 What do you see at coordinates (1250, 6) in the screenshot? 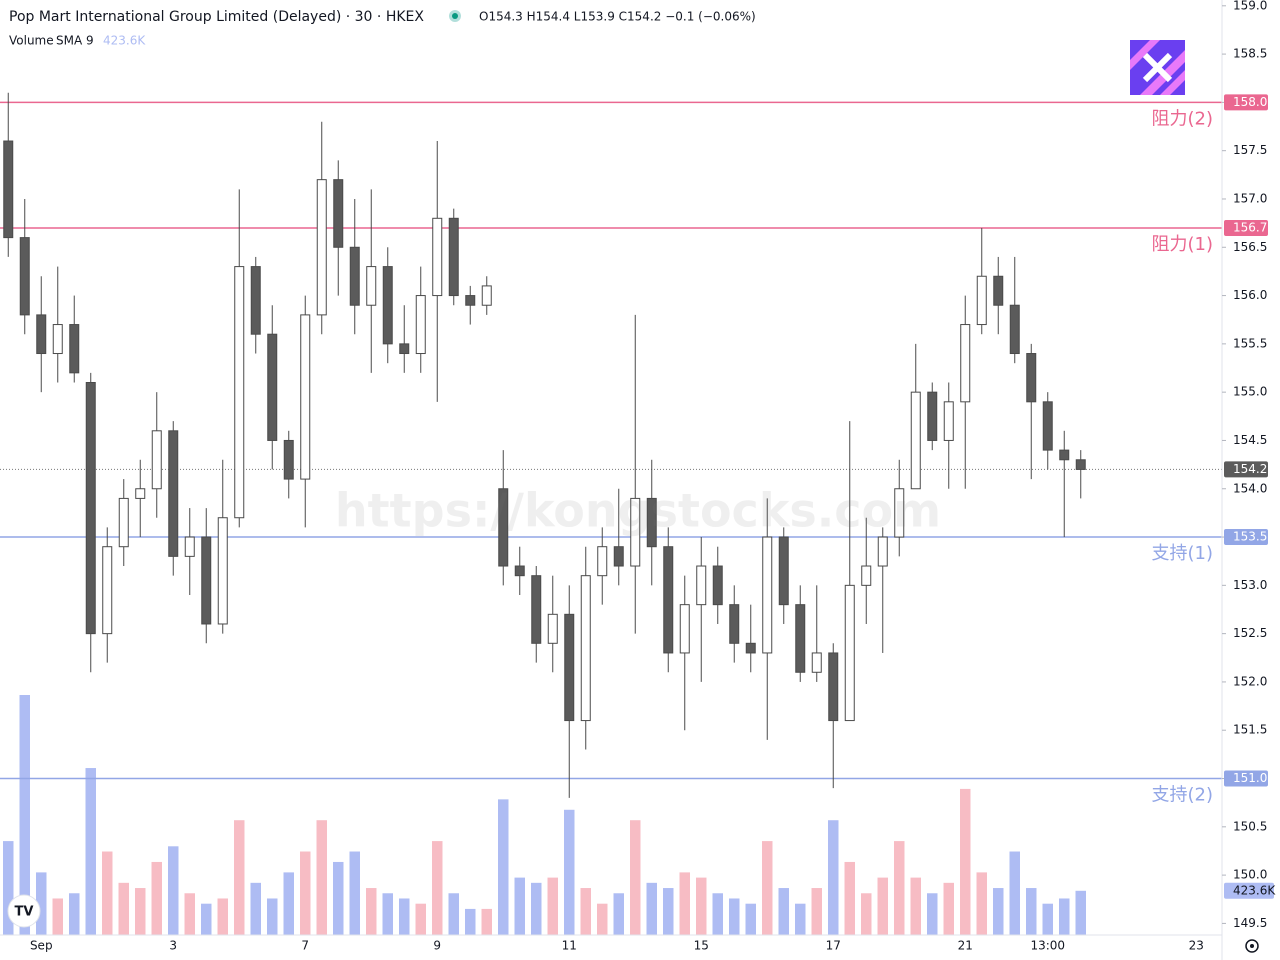
I see `y-tick-label: 159.0` at bounding box center [1250, 6].